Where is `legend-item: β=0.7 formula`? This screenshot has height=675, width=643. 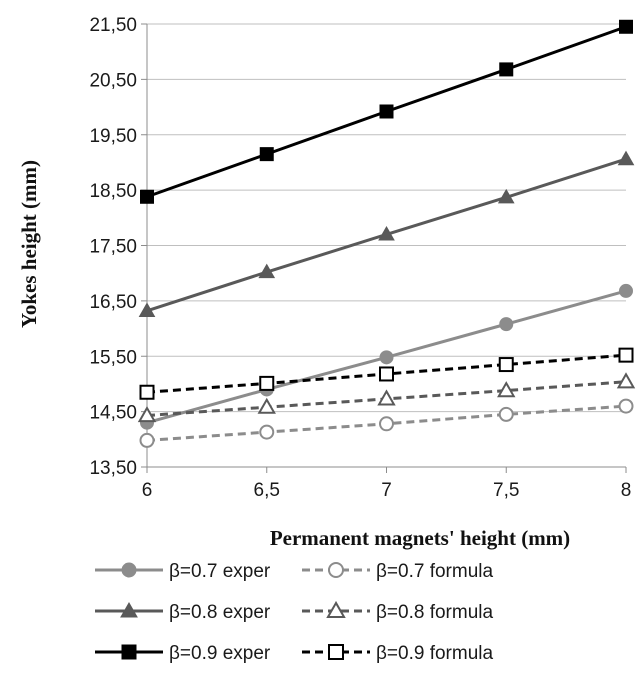
legend-item: β=0.7 formula is located at coordinates (398, 571).